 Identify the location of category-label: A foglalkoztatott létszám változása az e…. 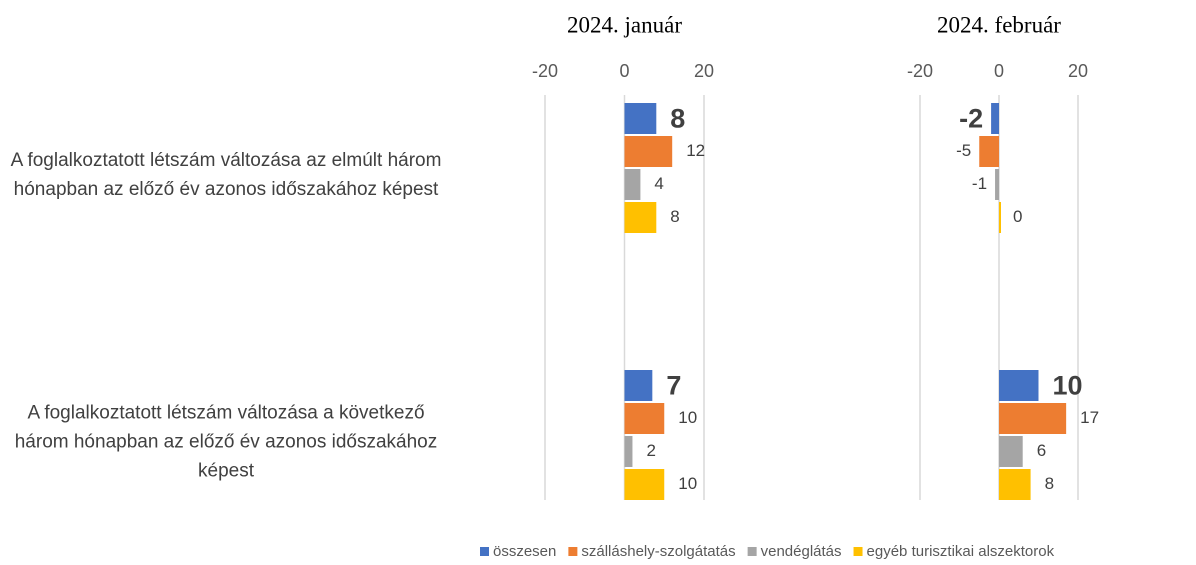
(226, 175).